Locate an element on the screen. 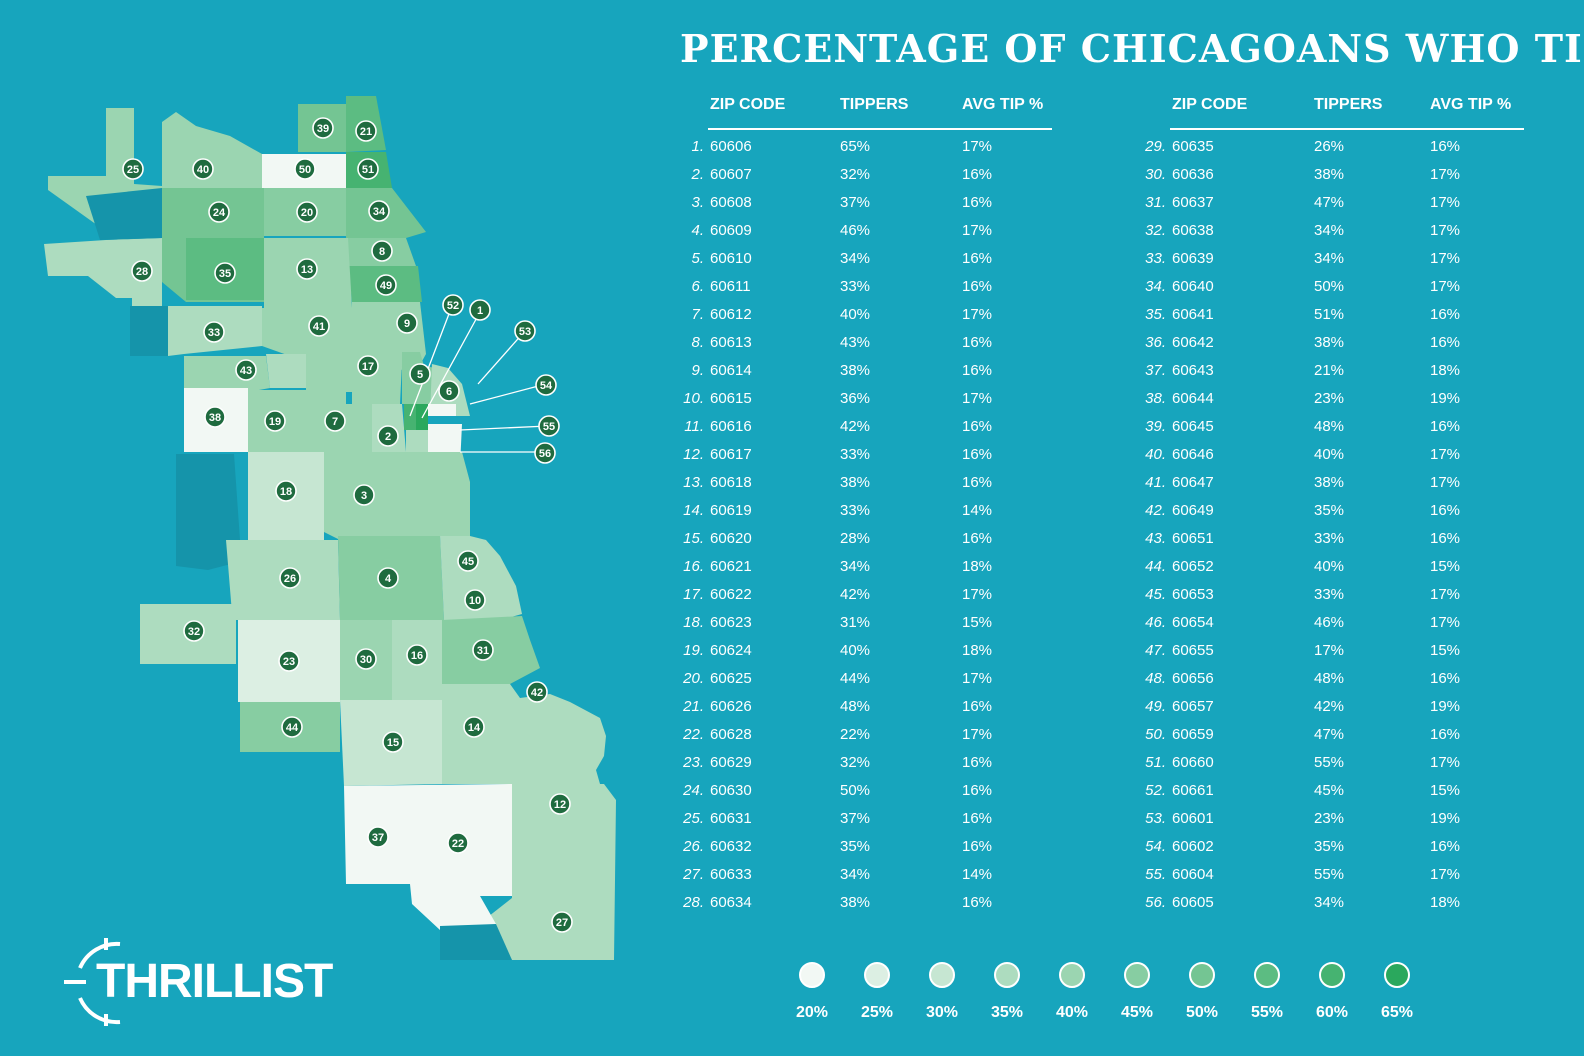 This screenshot has height=1056, width=1584. tippers-cell: 21% is located at coordinates (1329, 370).